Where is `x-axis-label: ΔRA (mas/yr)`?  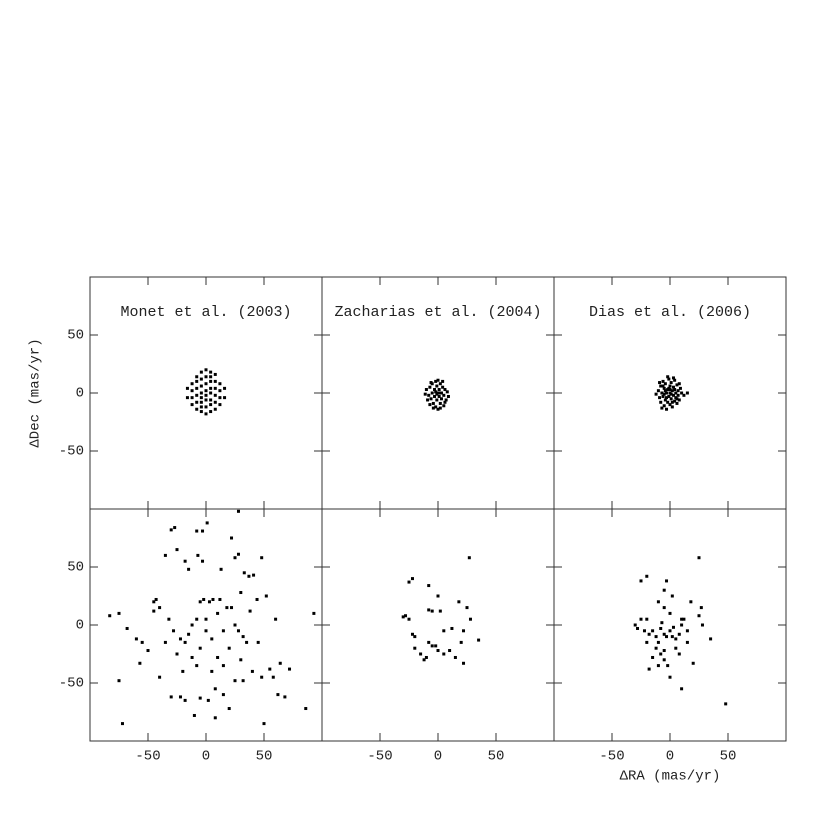 x-axis-label: ΔRA (mas/yr) is located at coordinates (670, 777).